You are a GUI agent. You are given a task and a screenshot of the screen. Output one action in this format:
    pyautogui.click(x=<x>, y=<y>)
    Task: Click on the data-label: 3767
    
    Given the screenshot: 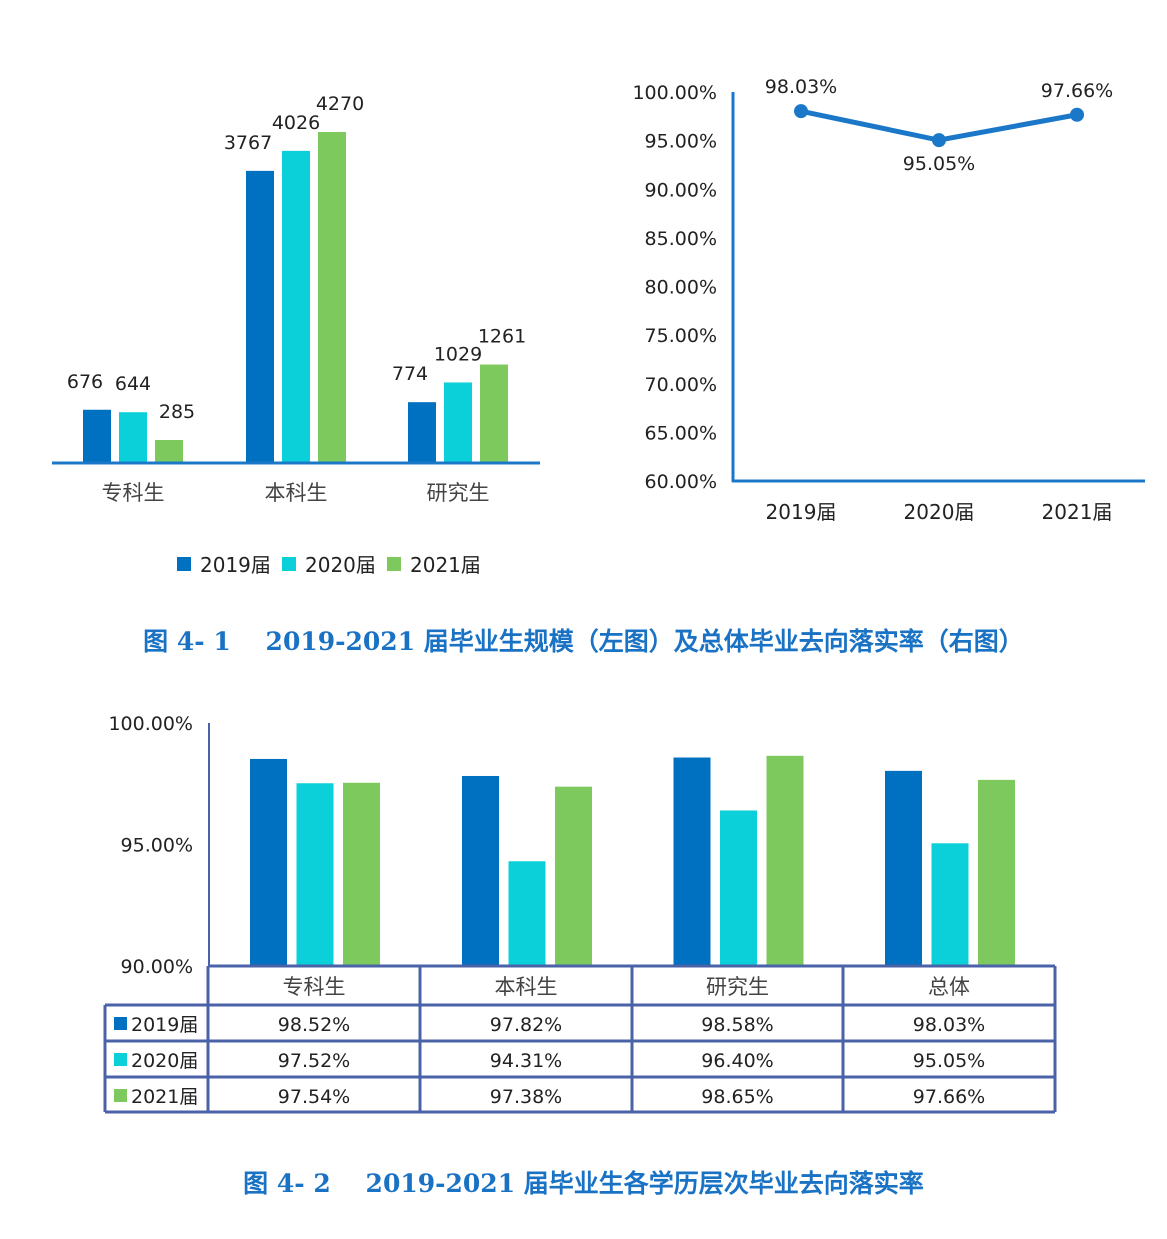 What is the action you would take?
    pyautogui.click(x=248, y=143)
    